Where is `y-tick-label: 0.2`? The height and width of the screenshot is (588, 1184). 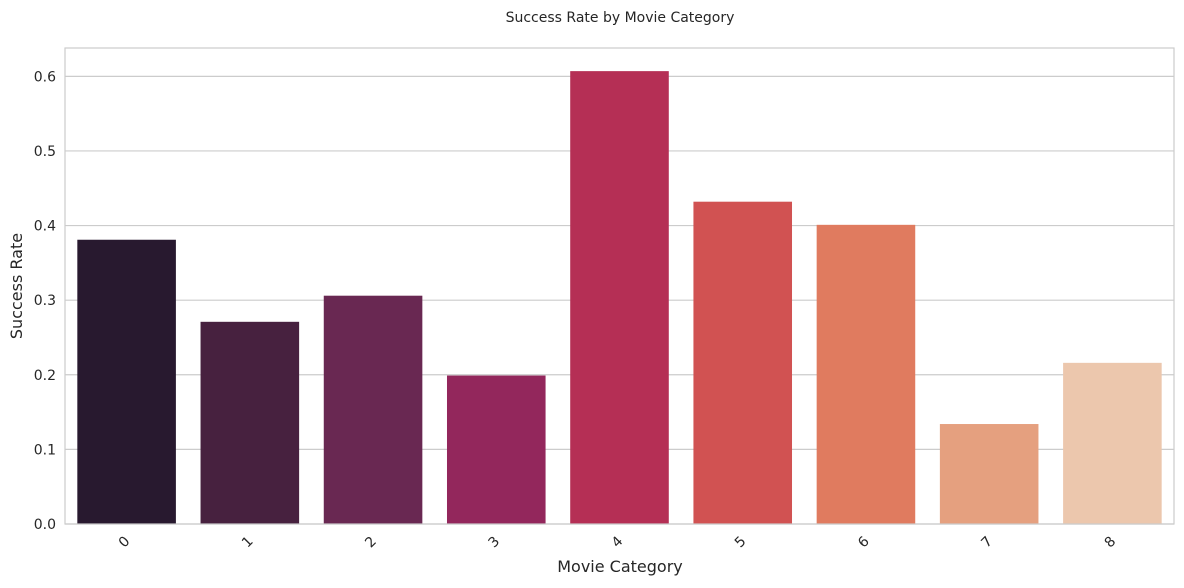 y-tick-label: 0.2 is located at coordinates (45, 376).